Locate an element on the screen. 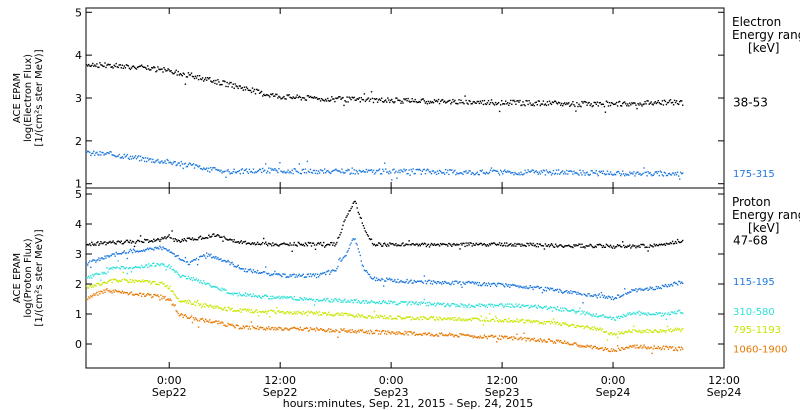  series-1060-1900 is located at coordinates (385, 321).